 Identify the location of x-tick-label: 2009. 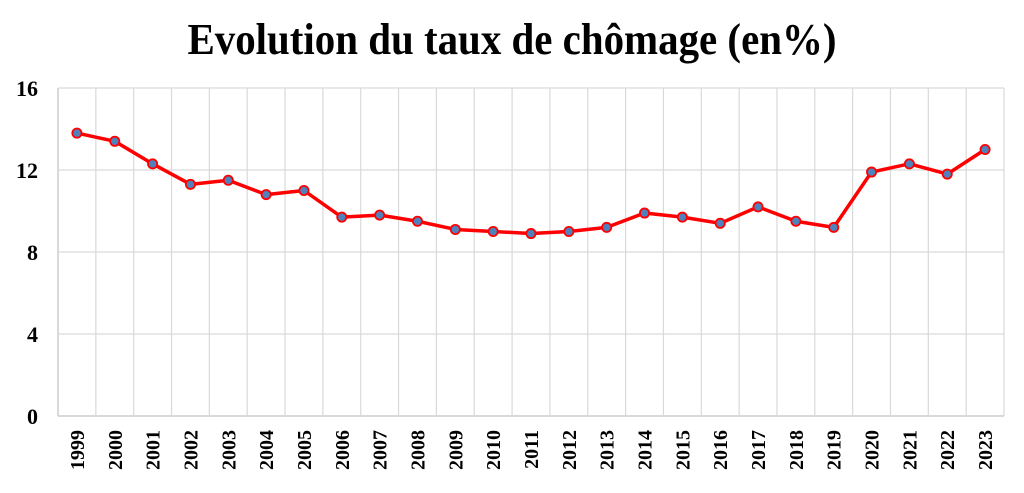
(456, 450).